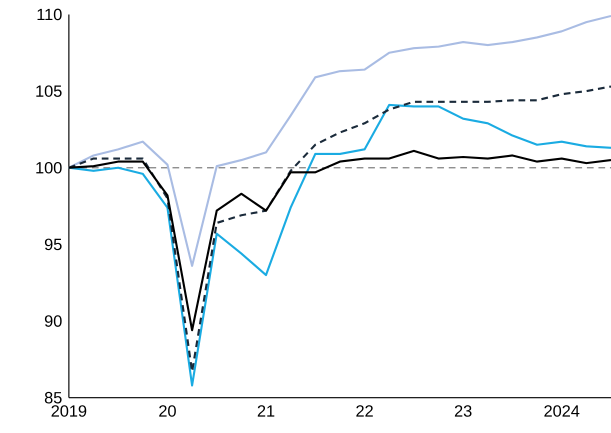  Describe the element at coordinates (53, 398) in the screenshot. I see `y-tick-label: 85` at that location.